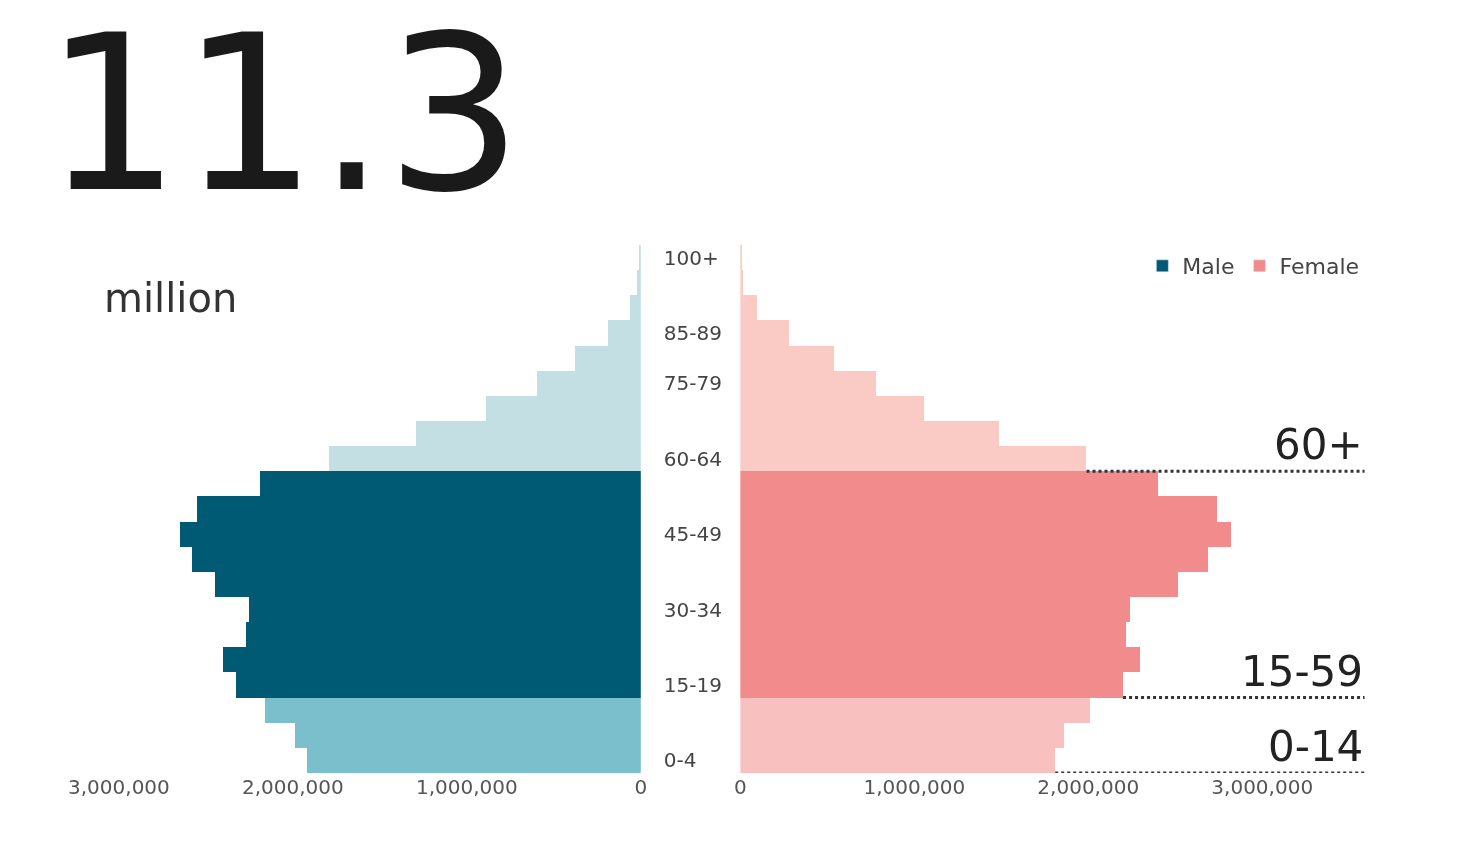 Image resolution: width=1463 pixels, height=850 pixels. Describe the element at coordinates (1208, 267) in the screenshot. I see `legend-label: Male` at that location.